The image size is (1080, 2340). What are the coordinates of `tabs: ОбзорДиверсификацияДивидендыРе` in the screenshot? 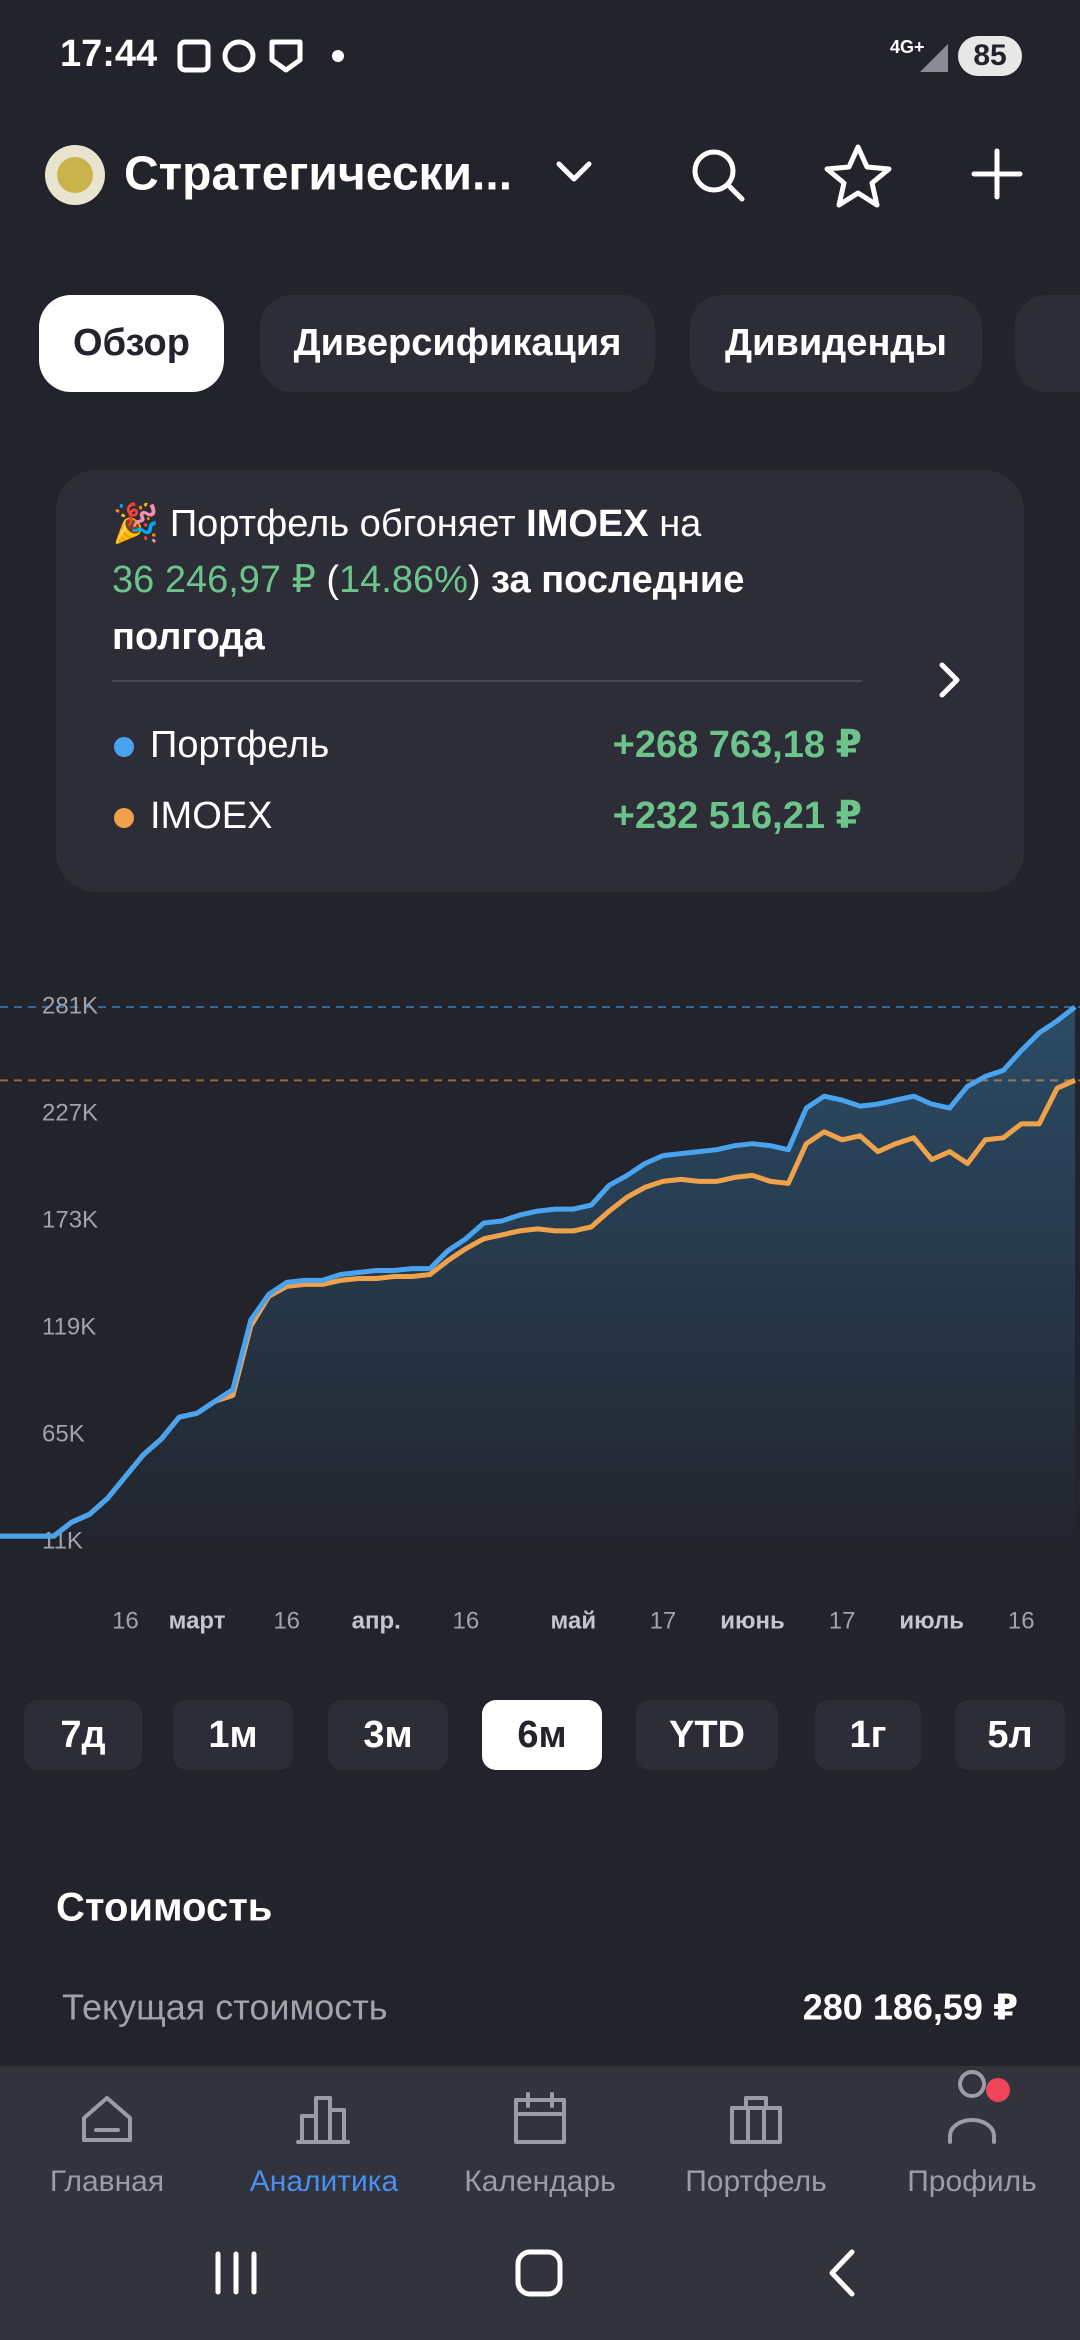 It's located at (559, 343).